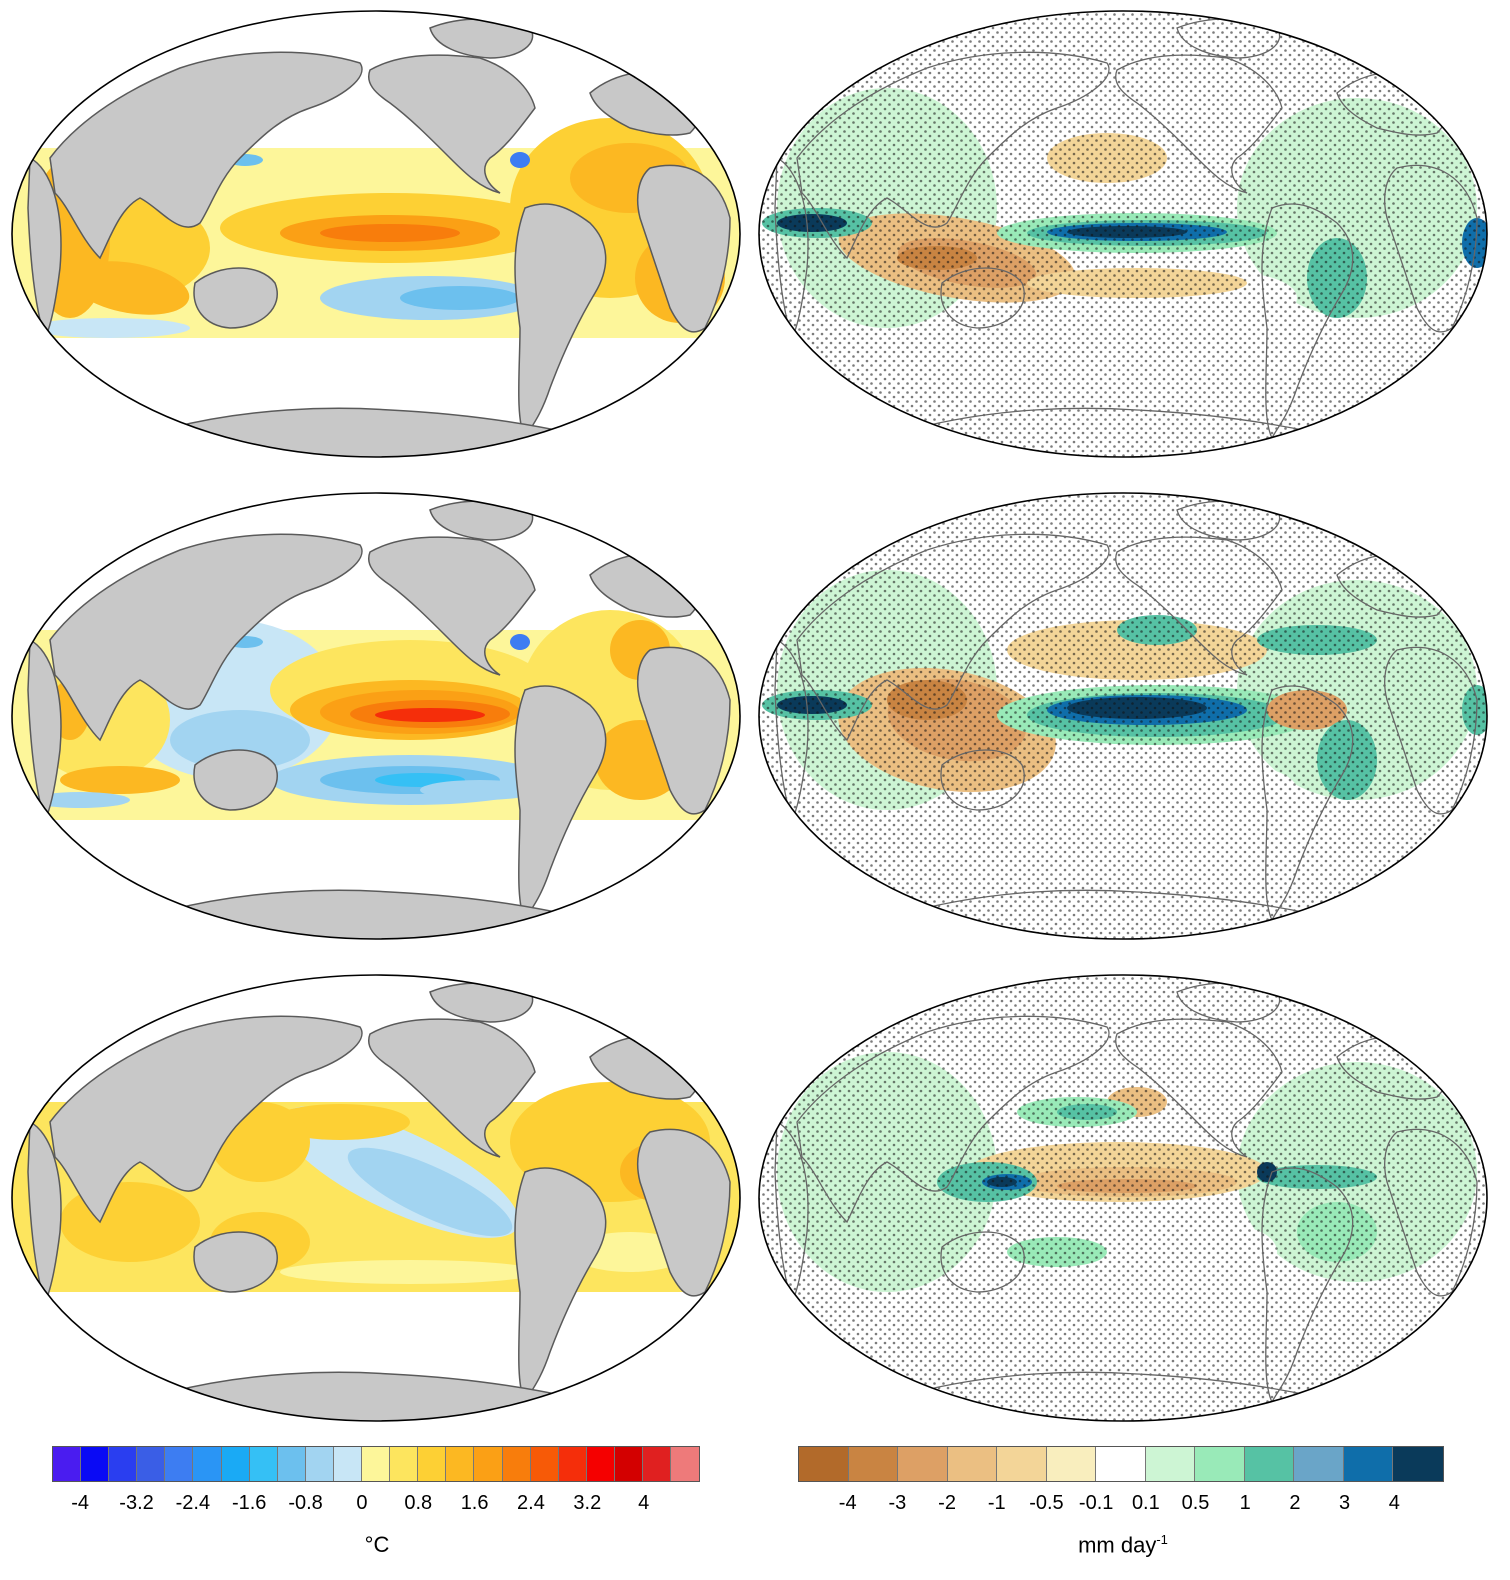 This screenshot has height=1580, width=1510. Describe the element at coordinates (1096, 1503) in the screenshot. I see `colorbar-tick-label: -0.1` at that location.